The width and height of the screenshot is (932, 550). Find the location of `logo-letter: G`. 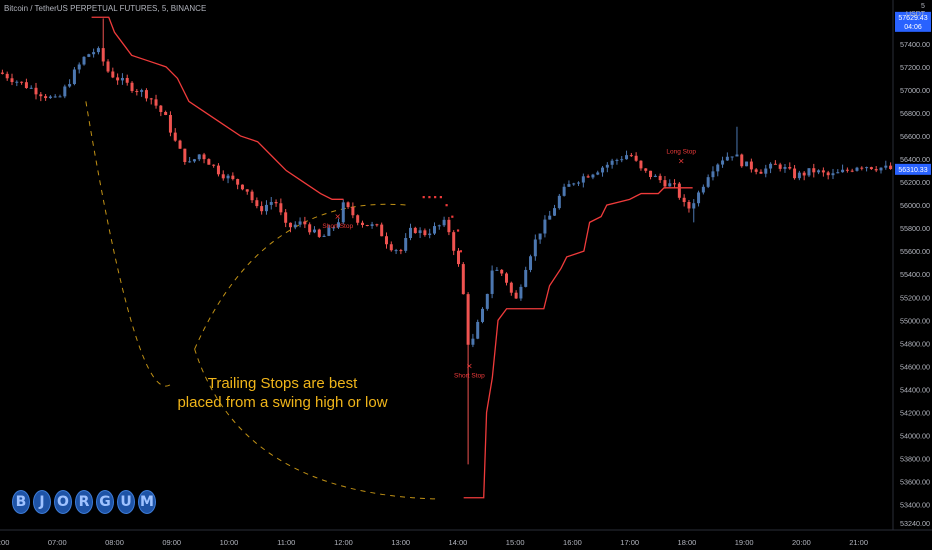

logo-letter: G is located at coordinates (105, 502).